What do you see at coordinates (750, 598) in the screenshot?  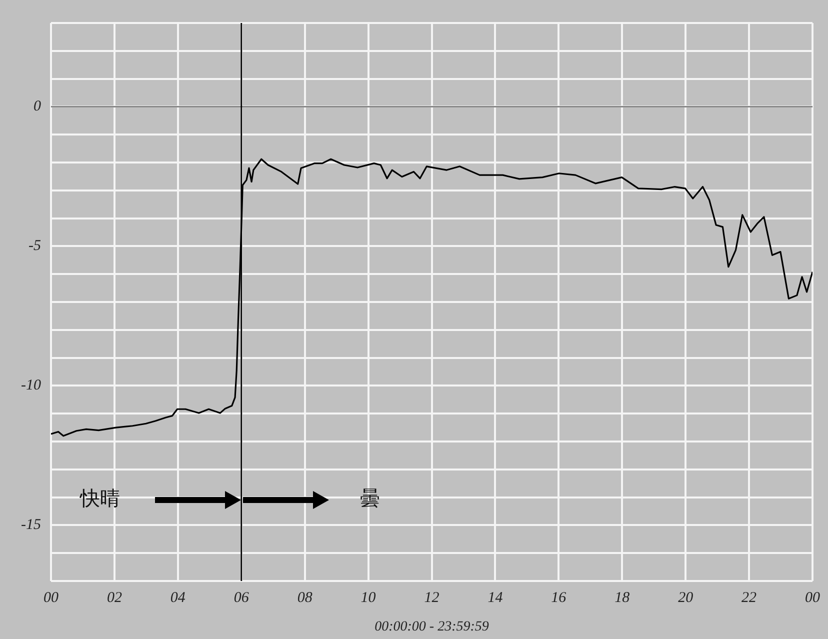 I see `x-tick-label: 22` at bounding box center [750, 598].